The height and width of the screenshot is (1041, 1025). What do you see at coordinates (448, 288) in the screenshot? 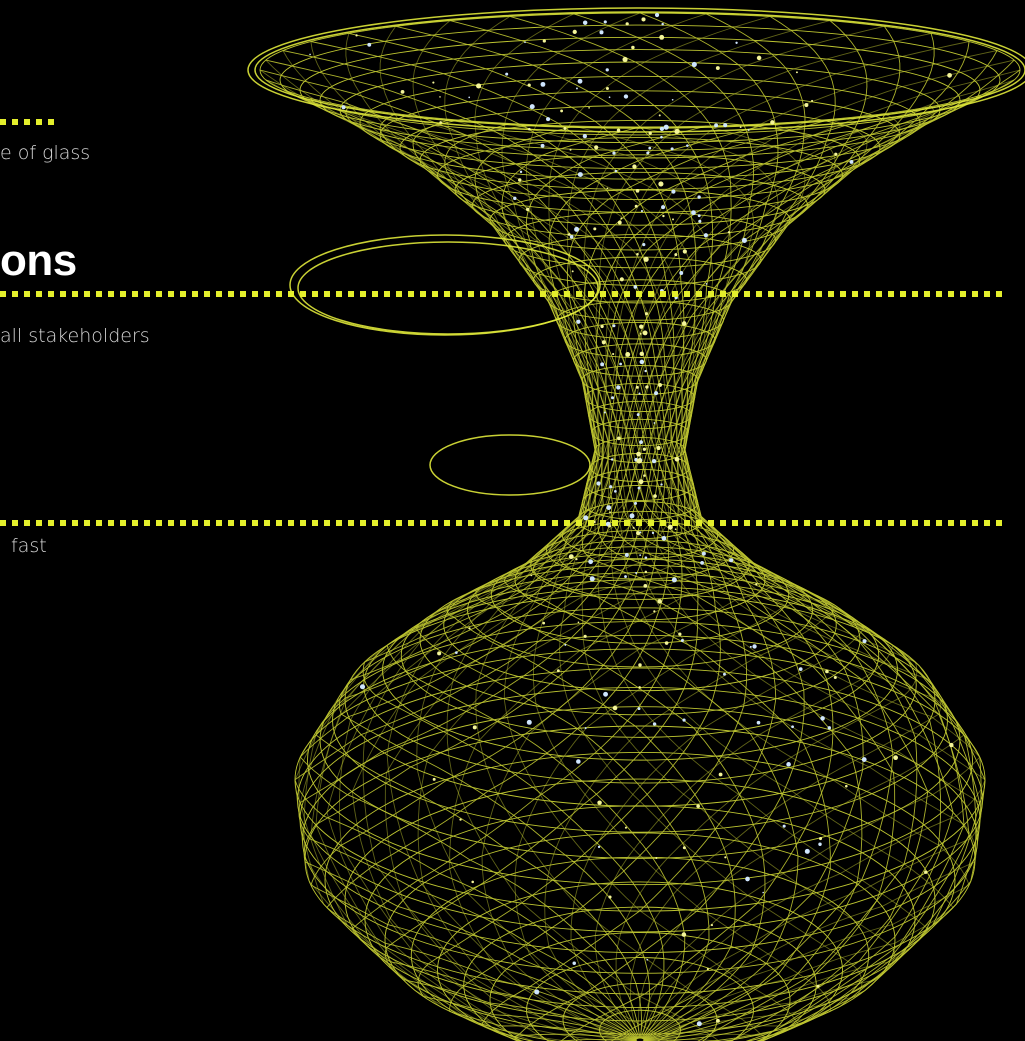
I see `halo-ring` at bounding box center [448, 288].